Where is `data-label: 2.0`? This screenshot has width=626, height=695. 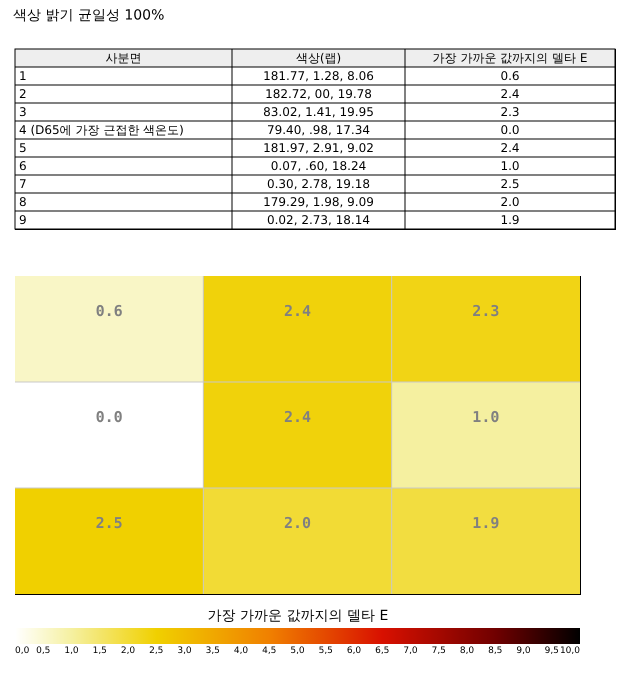 data-label: 2.0 is located at coordinates (298, 523).